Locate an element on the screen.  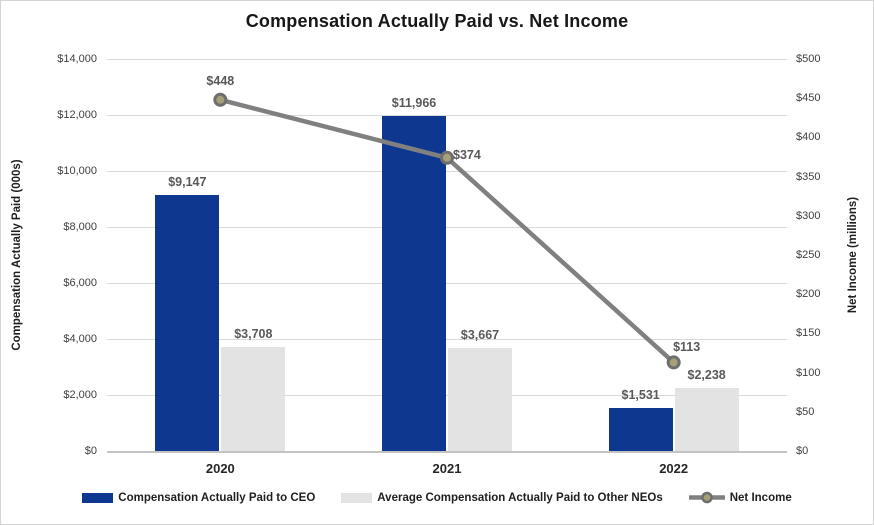
left-axis-tick: $0 is located at coordinates (90, 451).